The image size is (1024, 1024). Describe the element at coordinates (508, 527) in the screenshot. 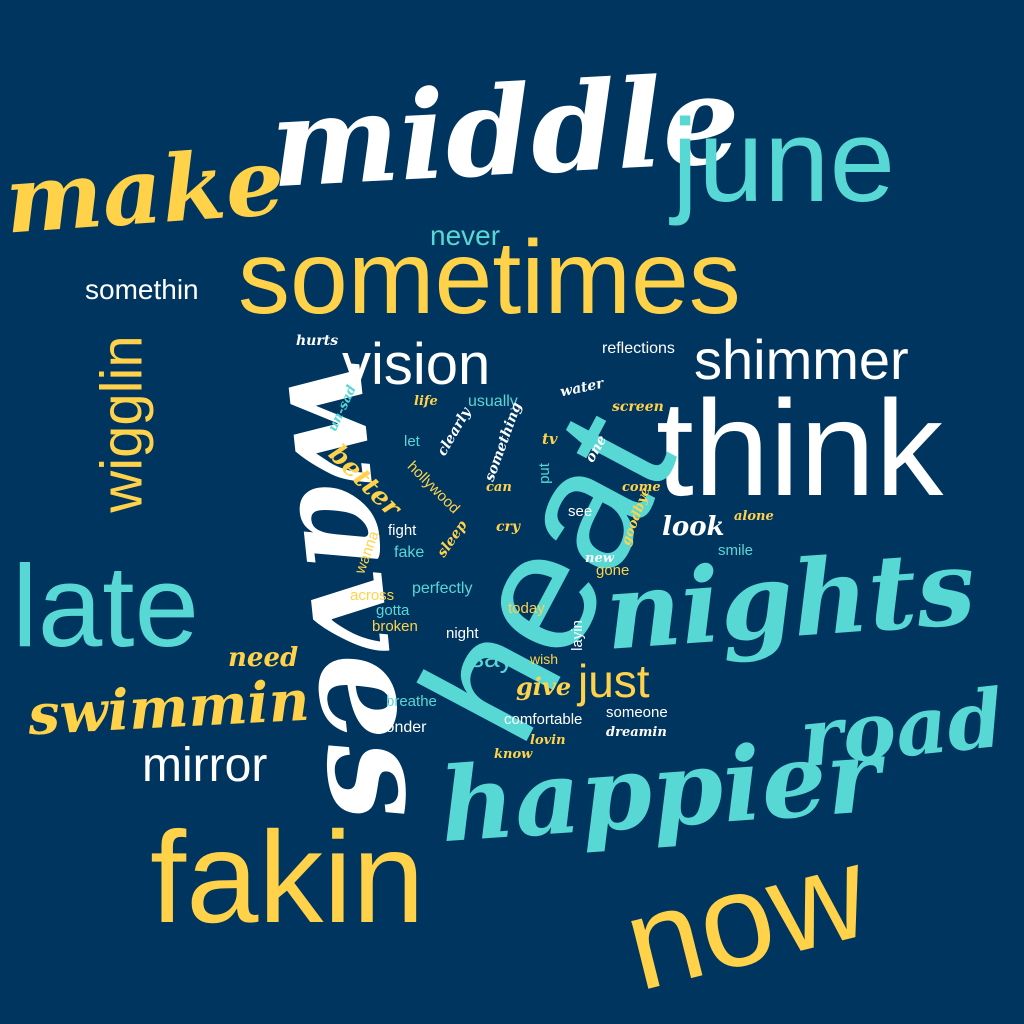

I see `word-cry: cry` at that location.